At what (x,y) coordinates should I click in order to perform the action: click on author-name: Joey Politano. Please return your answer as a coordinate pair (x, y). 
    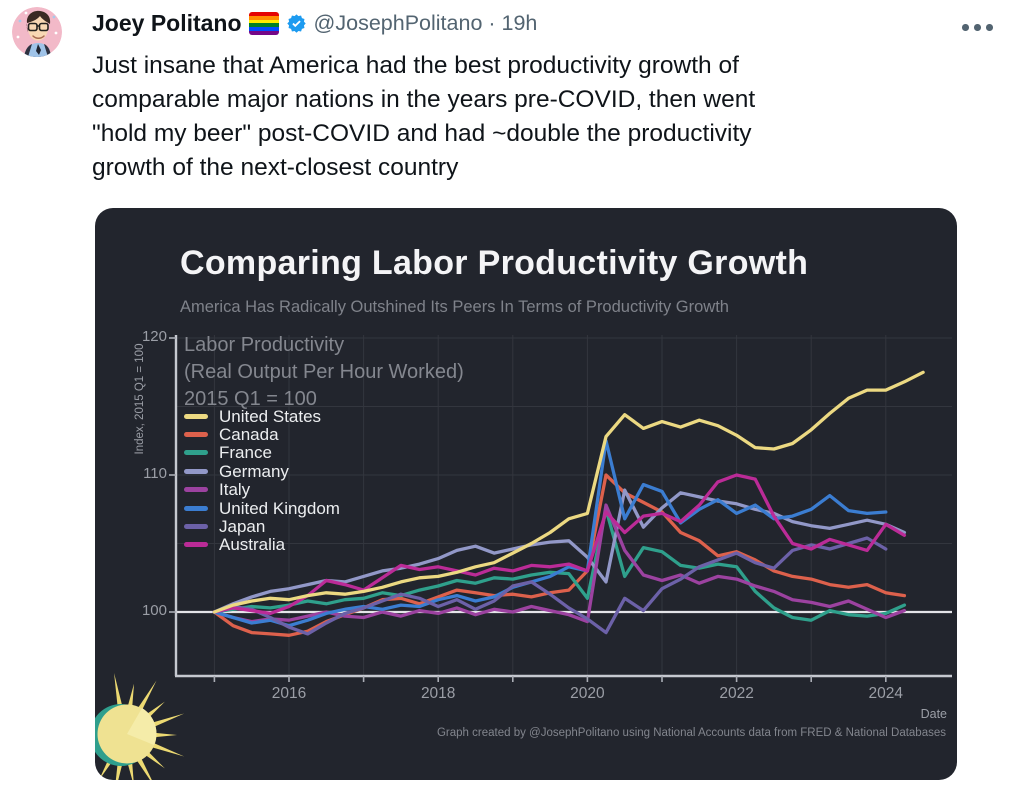
    Looking at the image, I should click on (167, 23).